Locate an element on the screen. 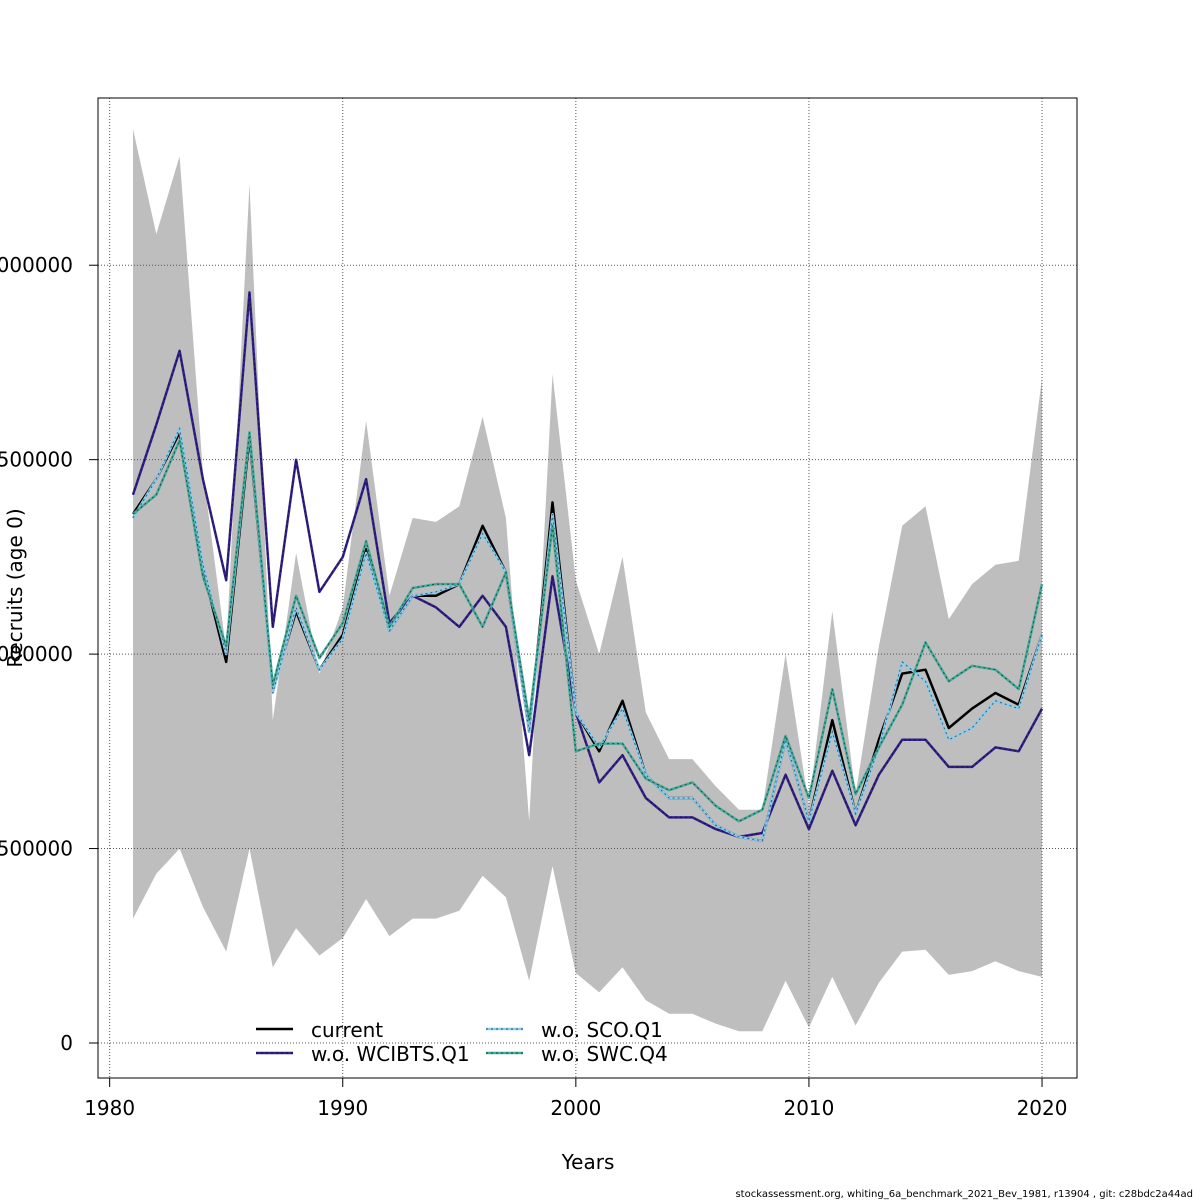 The height and width of the screenshot is (1200, 1200). legend-item-0: current is located at coordinates (319, 1030).